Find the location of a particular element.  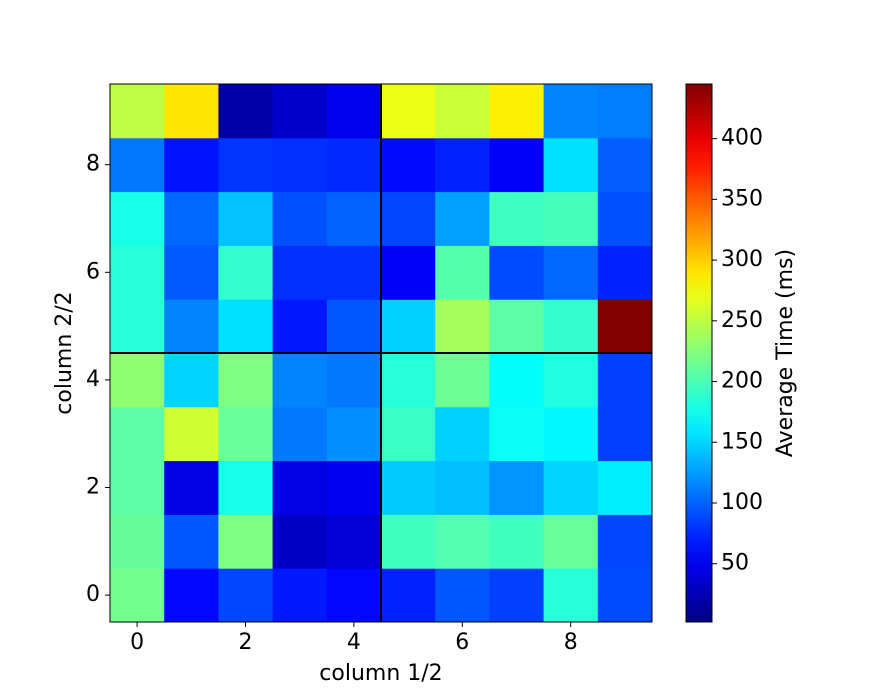

colorbar is located at coordinates (699, 353).